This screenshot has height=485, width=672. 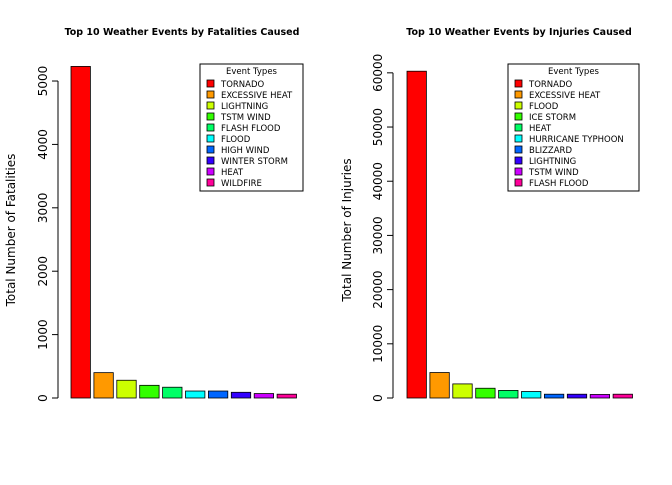 What do you see at coordinates (378, 181) in the screenshot?
I see `y-tick-label: 40000` at bounding box center [378, 181].